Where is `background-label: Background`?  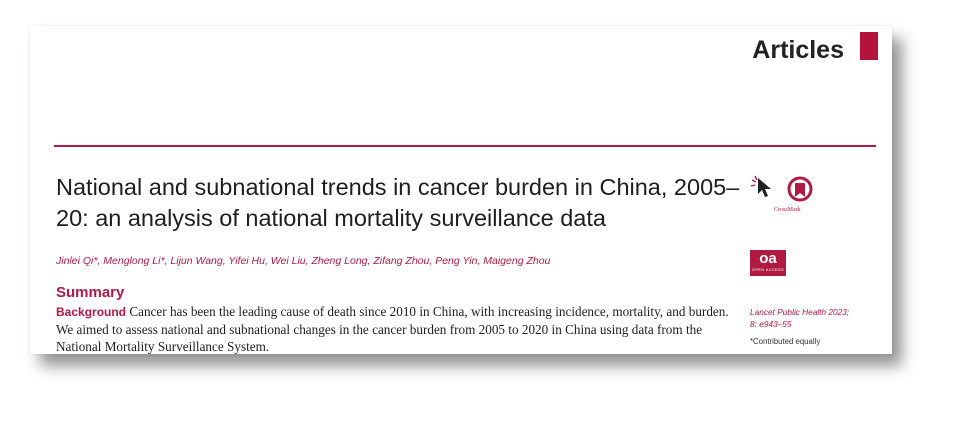
background-label: Background is located at coordinates (91, 312).